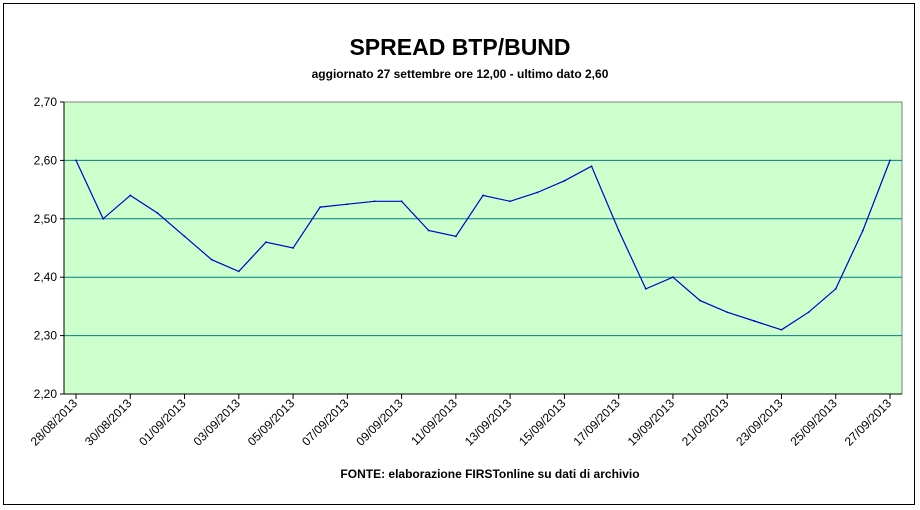 The height and width of the screenshot is (510, 920). I want to click on x-tick-label: 11/09/2013, so click(434, 422).